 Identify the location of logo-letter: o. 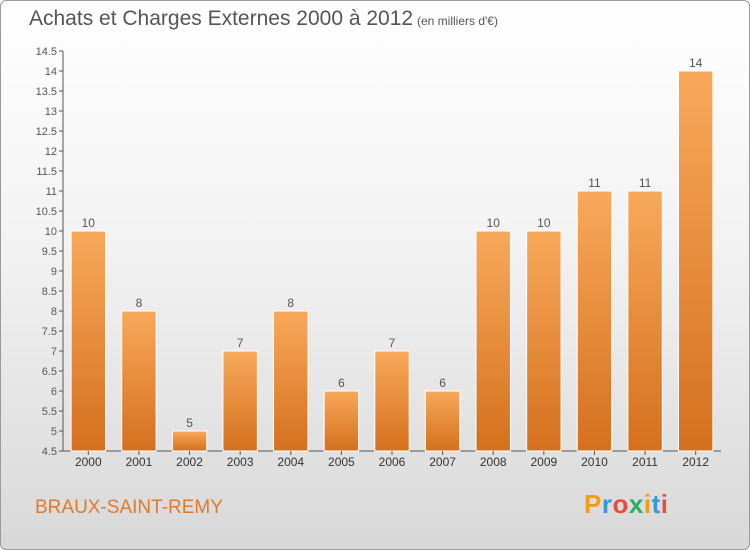
(620, 504).